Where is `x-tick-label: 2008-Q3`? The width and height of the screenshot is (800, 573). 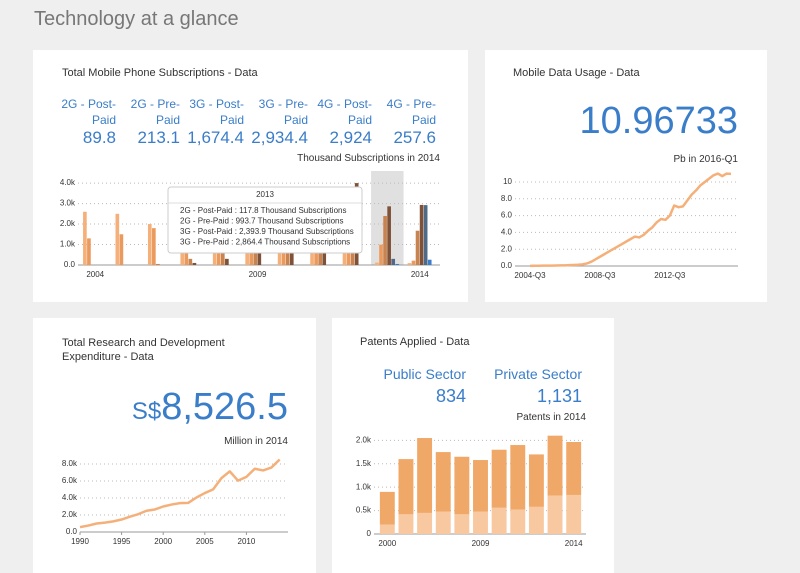
x-tick-label: 2008-Q3 is located at coordinates (600, 275).